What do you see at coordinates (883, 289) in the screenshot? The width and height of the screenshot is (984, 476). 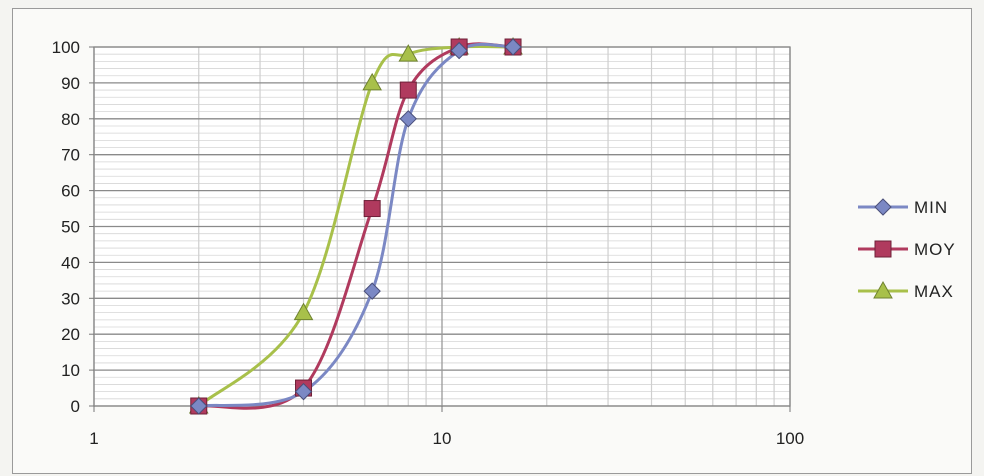 I see `legend-marker-max` at bounding box center [883, 289].